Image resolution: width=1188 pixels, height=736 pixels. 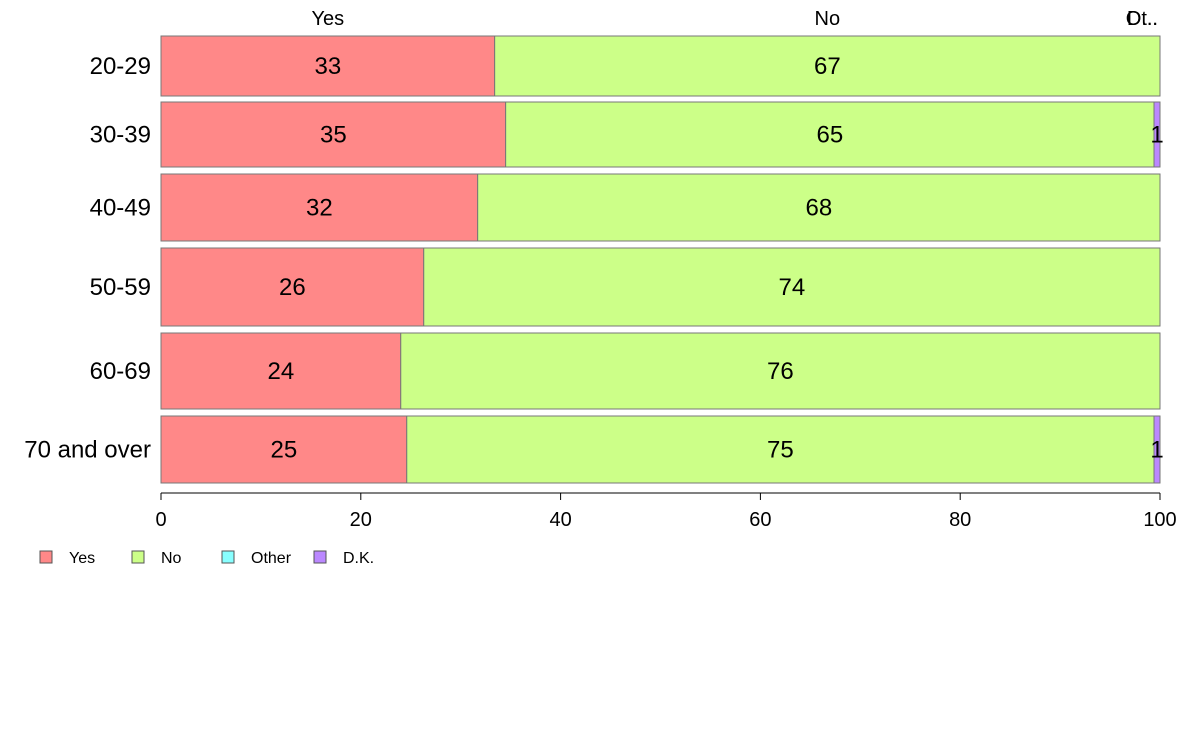 What do you see at coordinates (87, 450) in the screenshot?
I see `category-label: 70 and over` at bounding box center [87, 450].